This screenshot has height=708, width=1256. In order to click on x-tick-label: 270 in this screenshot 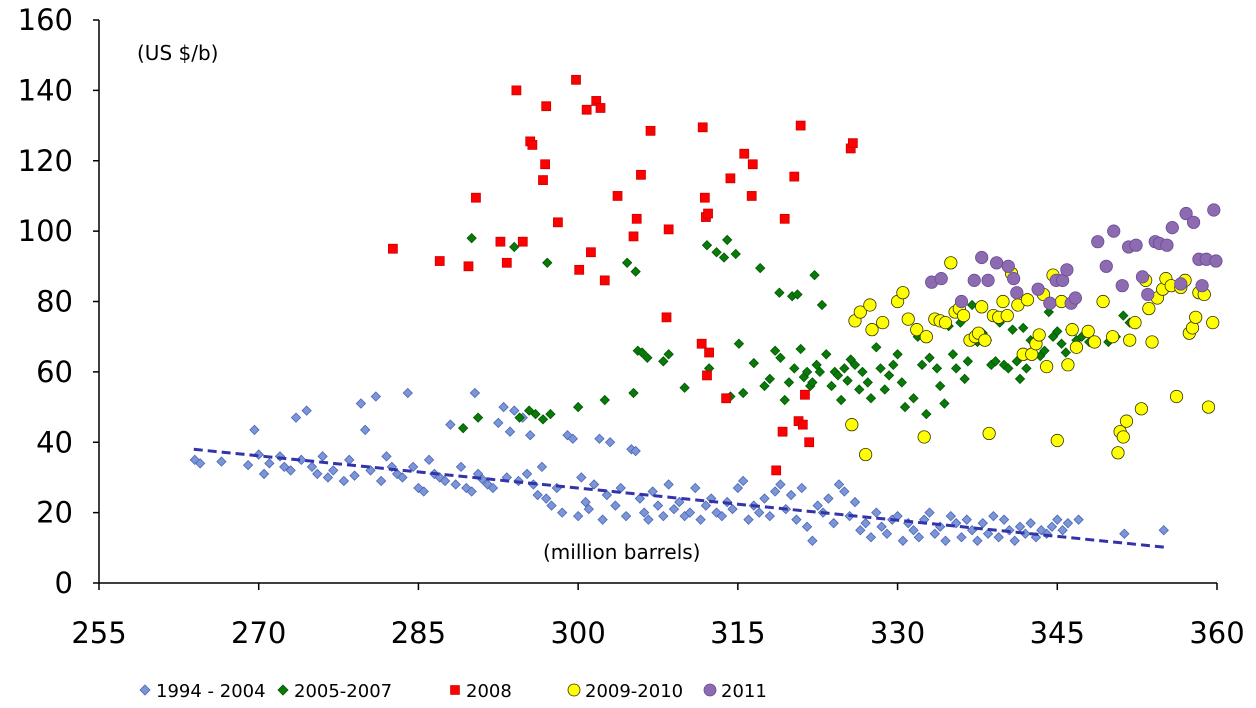, I will do `click(258, 633)`.